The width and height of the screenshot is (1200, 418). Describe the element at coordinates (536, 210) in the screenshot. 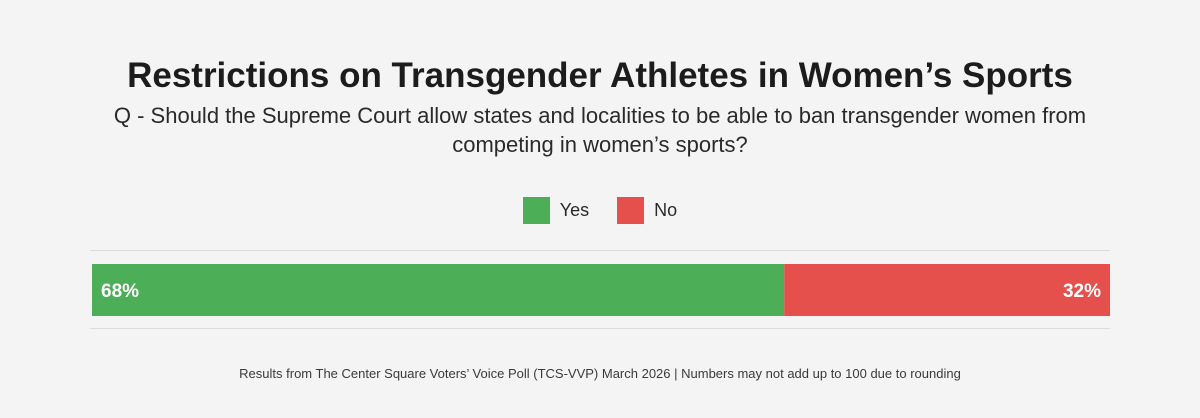

I see `legend-swatch-yes` at that location.